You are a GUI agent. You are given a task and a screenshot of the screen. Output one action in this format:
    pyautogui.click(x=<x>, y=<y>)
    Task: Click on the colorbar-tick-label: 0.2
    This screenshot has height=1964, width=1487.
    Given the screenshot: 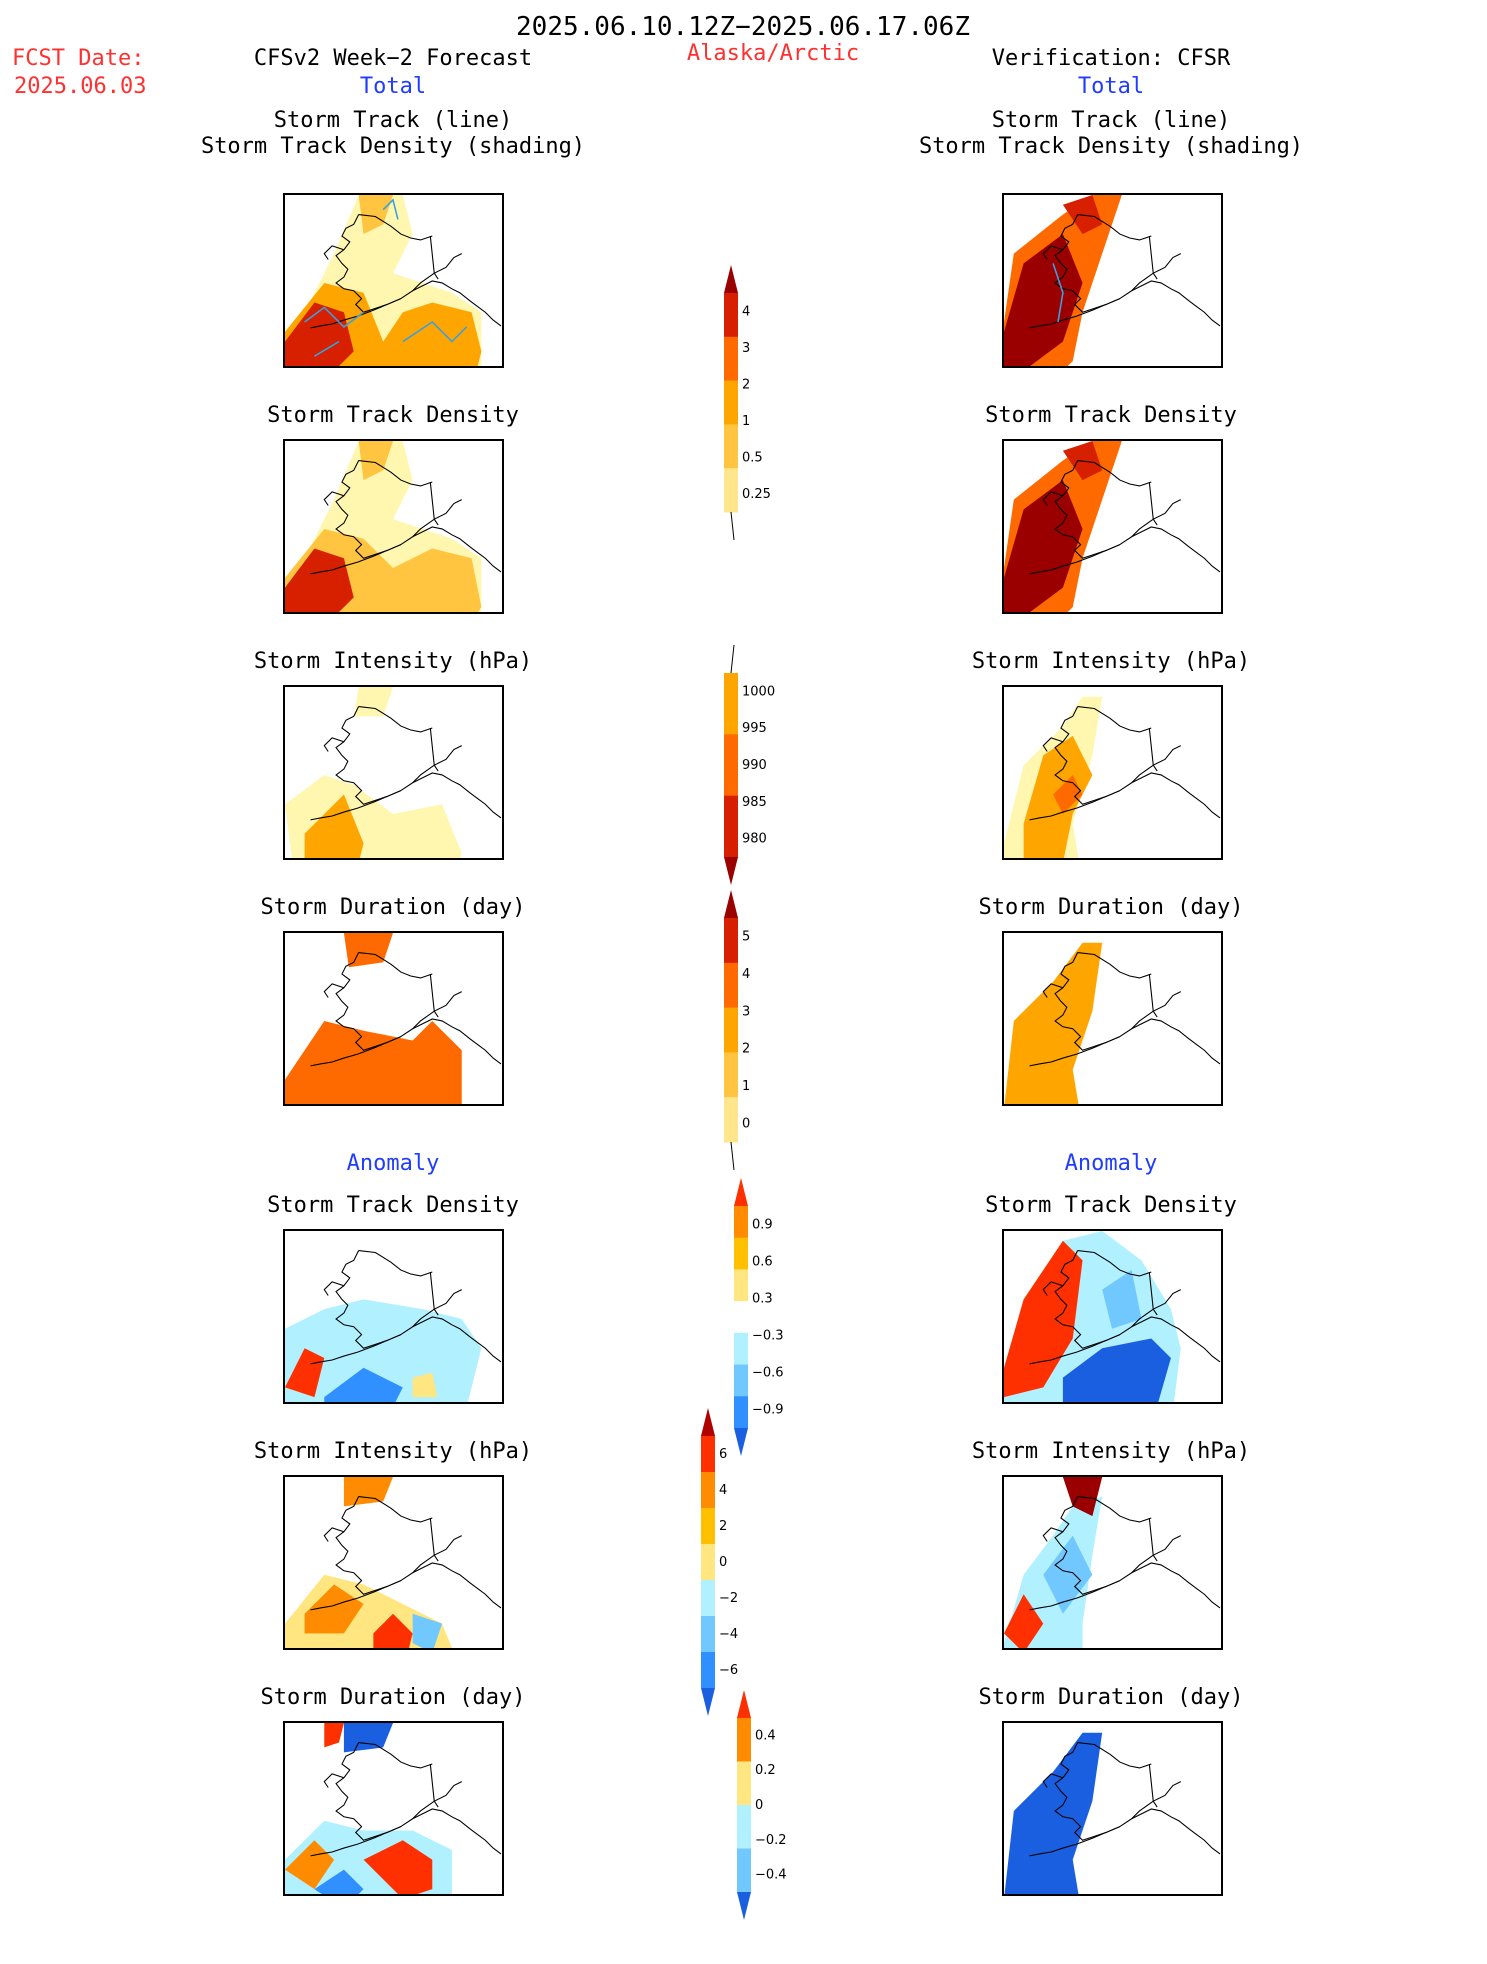 What is the action you would take?
    pyautogui.click(x=765, y=1770)
    